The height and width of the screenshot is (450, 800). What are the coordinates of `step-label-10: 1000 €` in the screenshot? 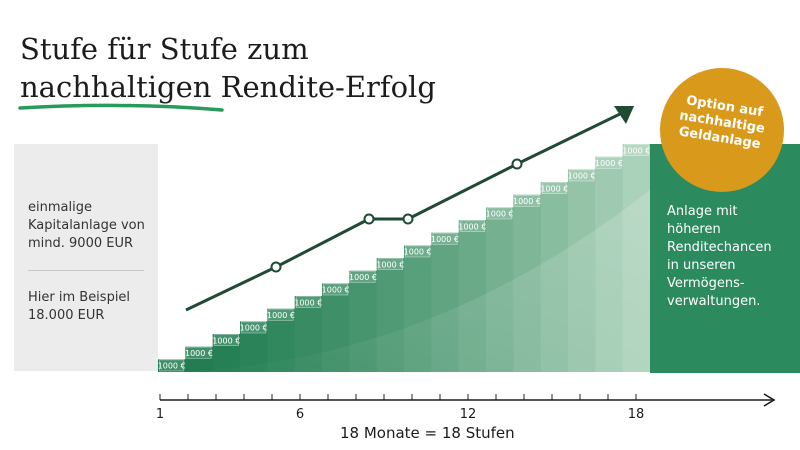 It's located at (418, 252).